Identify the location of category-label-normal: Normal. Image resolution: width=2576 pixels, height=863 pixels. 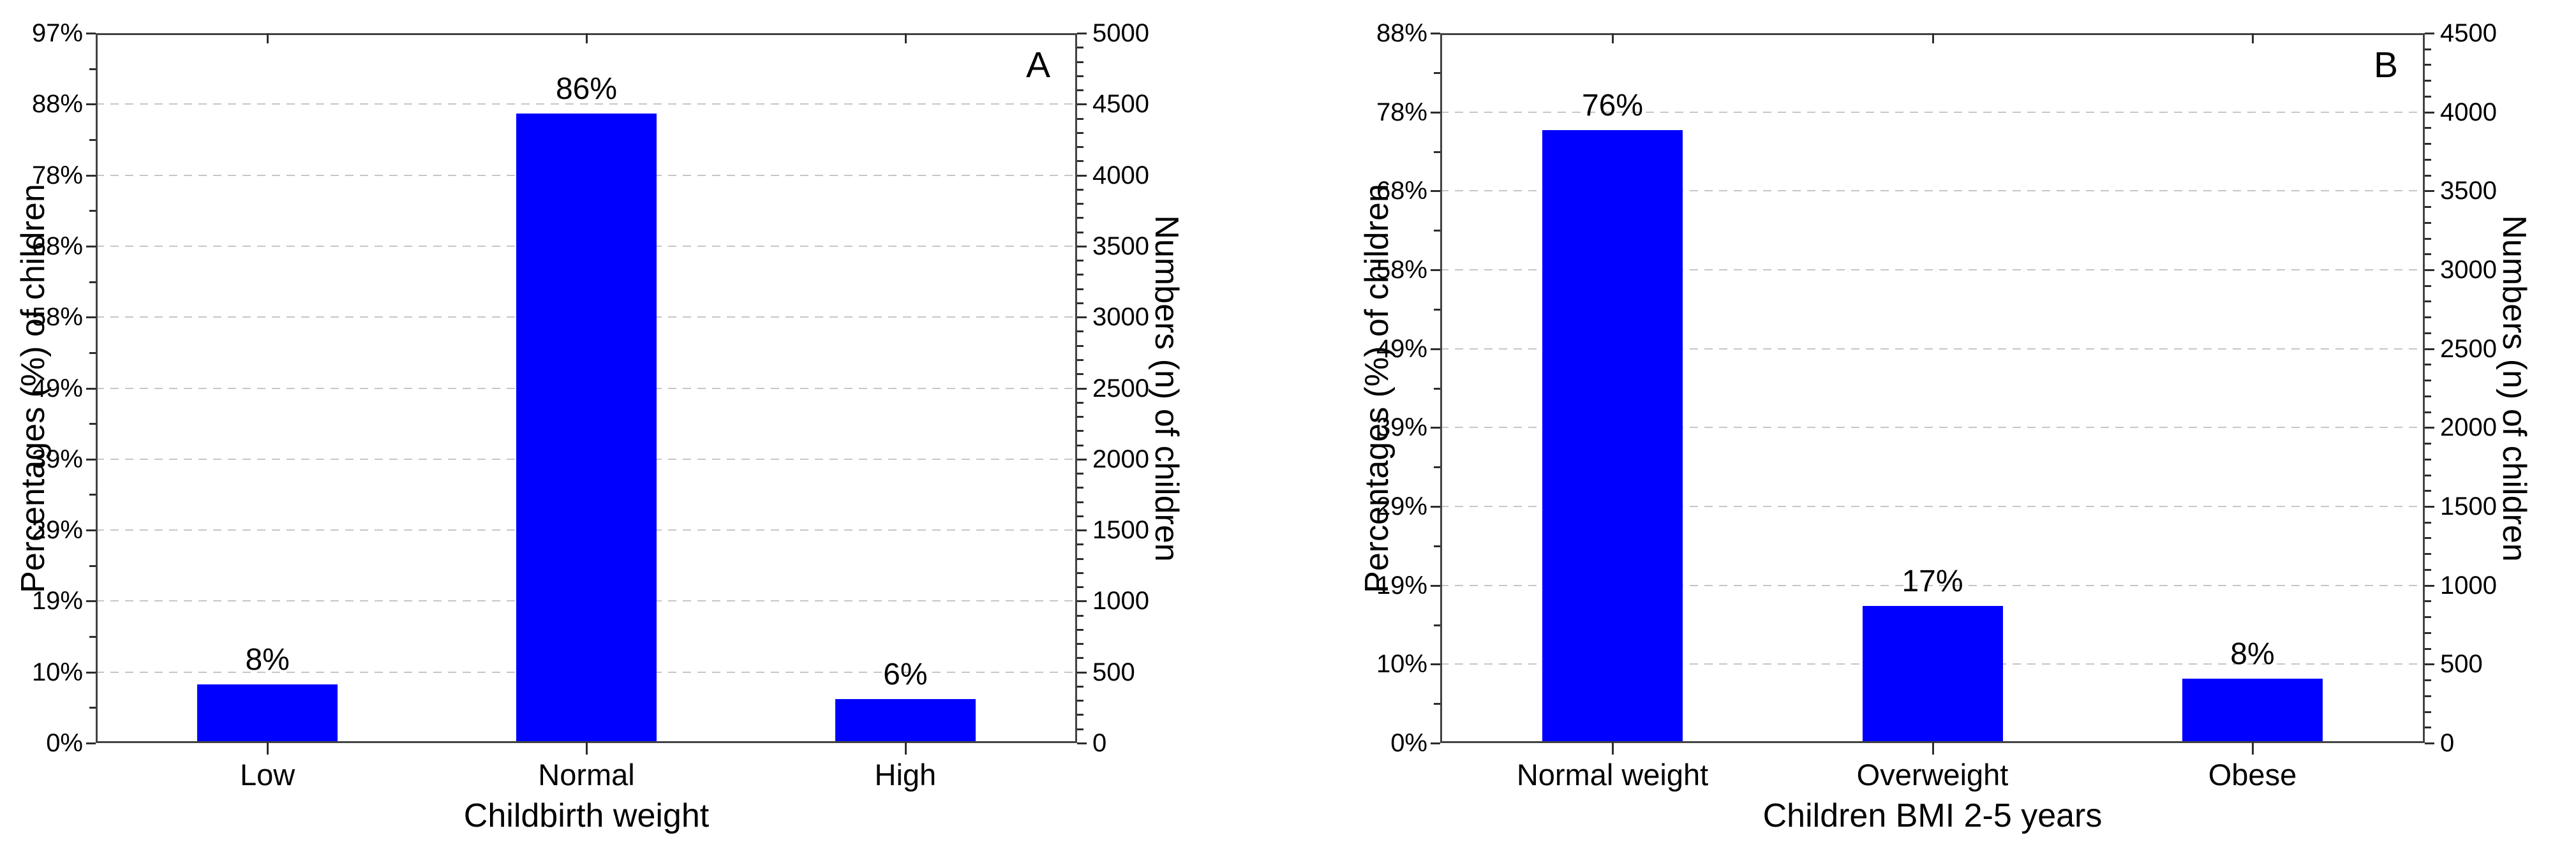
(586, 775).